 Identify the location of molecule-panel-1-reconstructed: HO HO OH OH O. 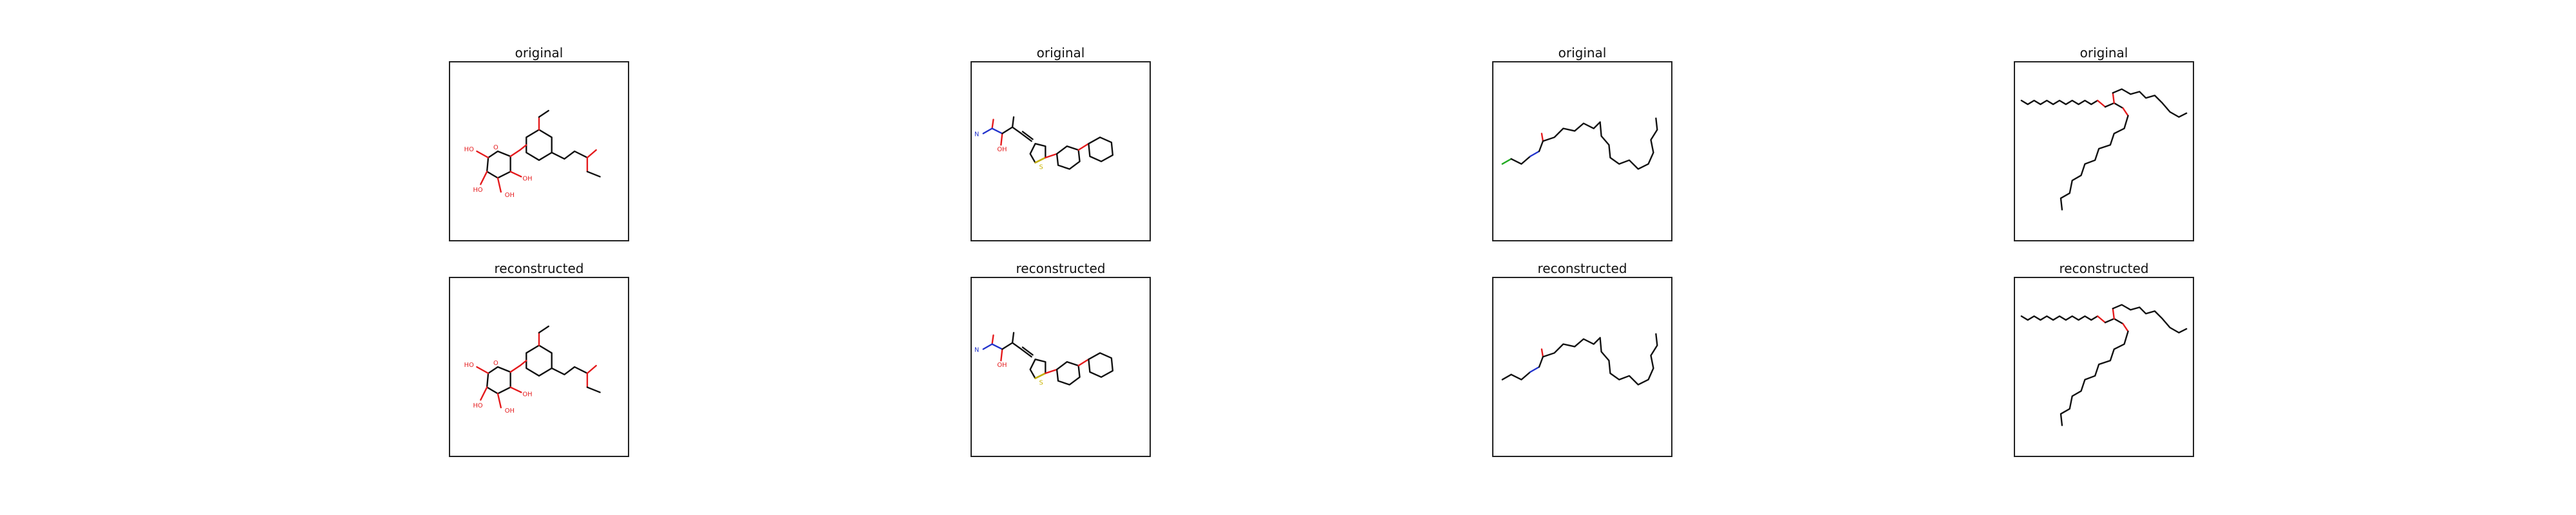
(539, 367).